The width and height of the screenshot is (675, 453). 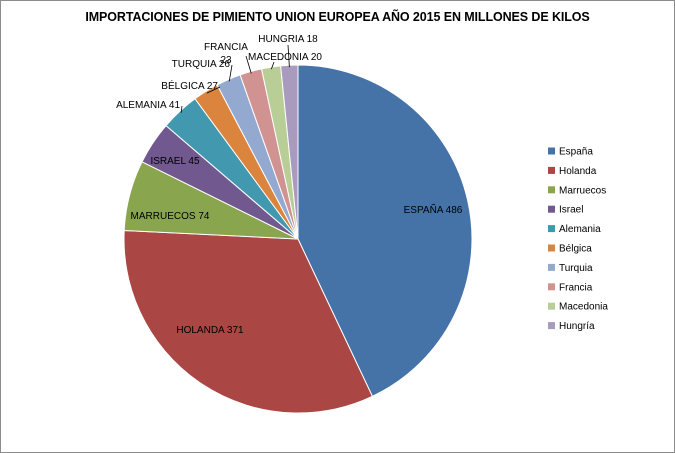 I want to click on legend-swatch-alemania, so click(x=551, y=229).